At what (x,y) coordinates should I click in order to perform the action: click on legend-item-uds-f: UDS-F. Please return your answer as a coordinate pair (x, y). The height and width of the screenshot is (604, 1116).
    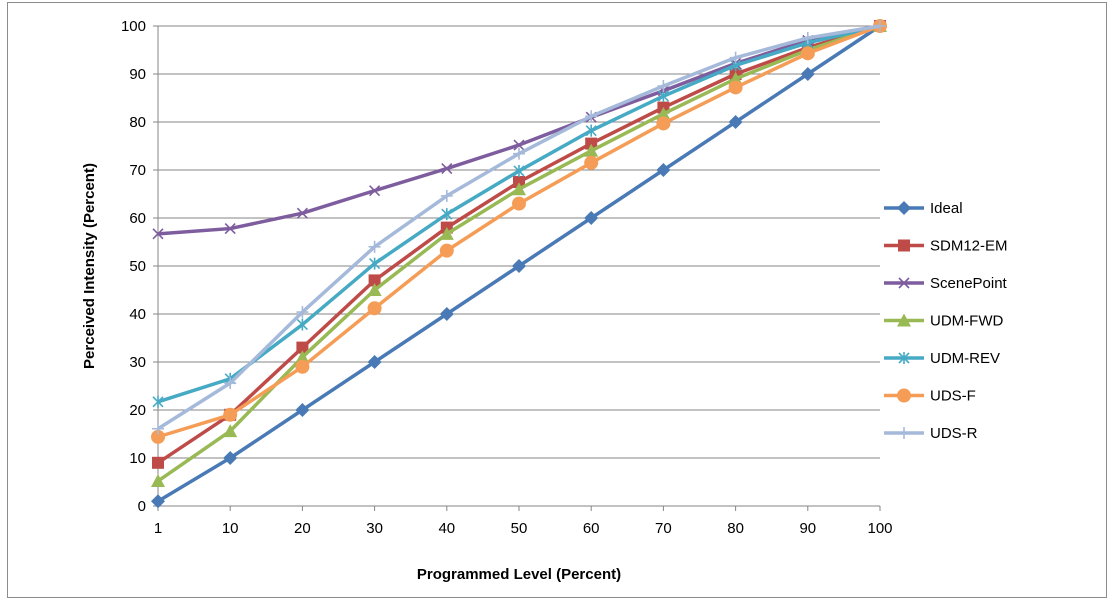
    Looking at the image, I should click on (930, 396).